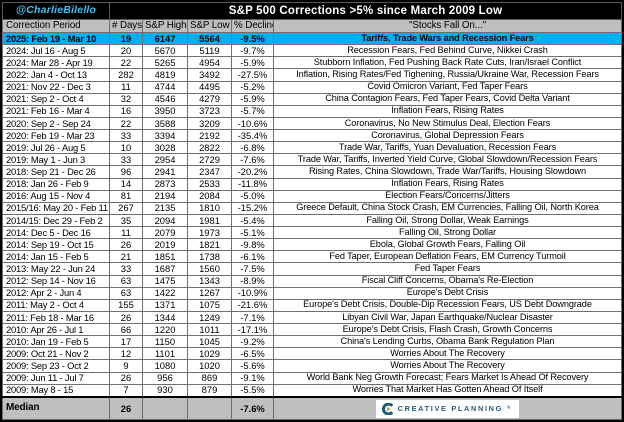  What do you see at coordinates (126, 408) in the screenshot?
I see `median-days: 26` at bounding box center [126, 408].